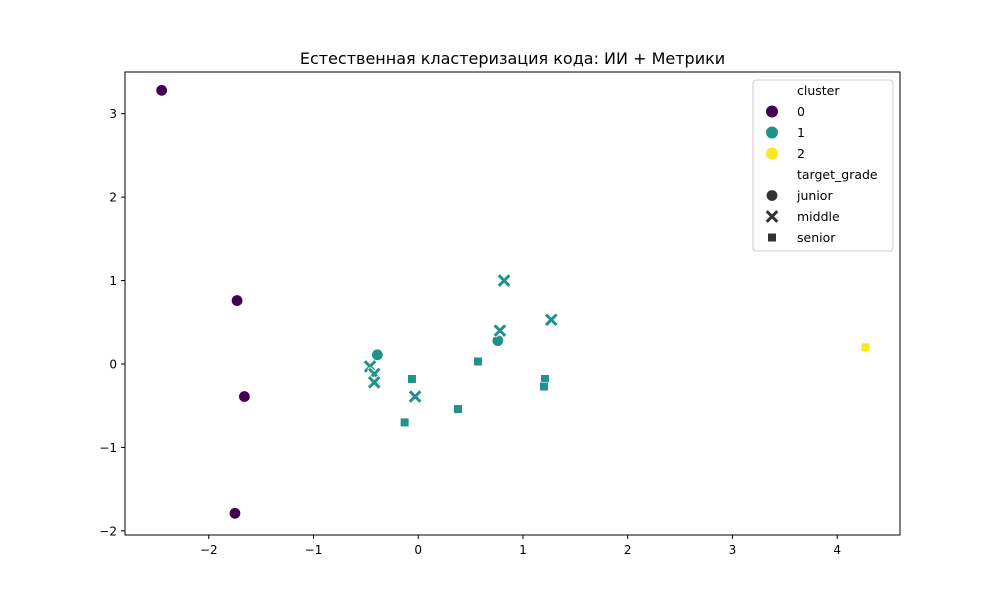  I want to click on y-tick-label: −2, so click(108, 531).